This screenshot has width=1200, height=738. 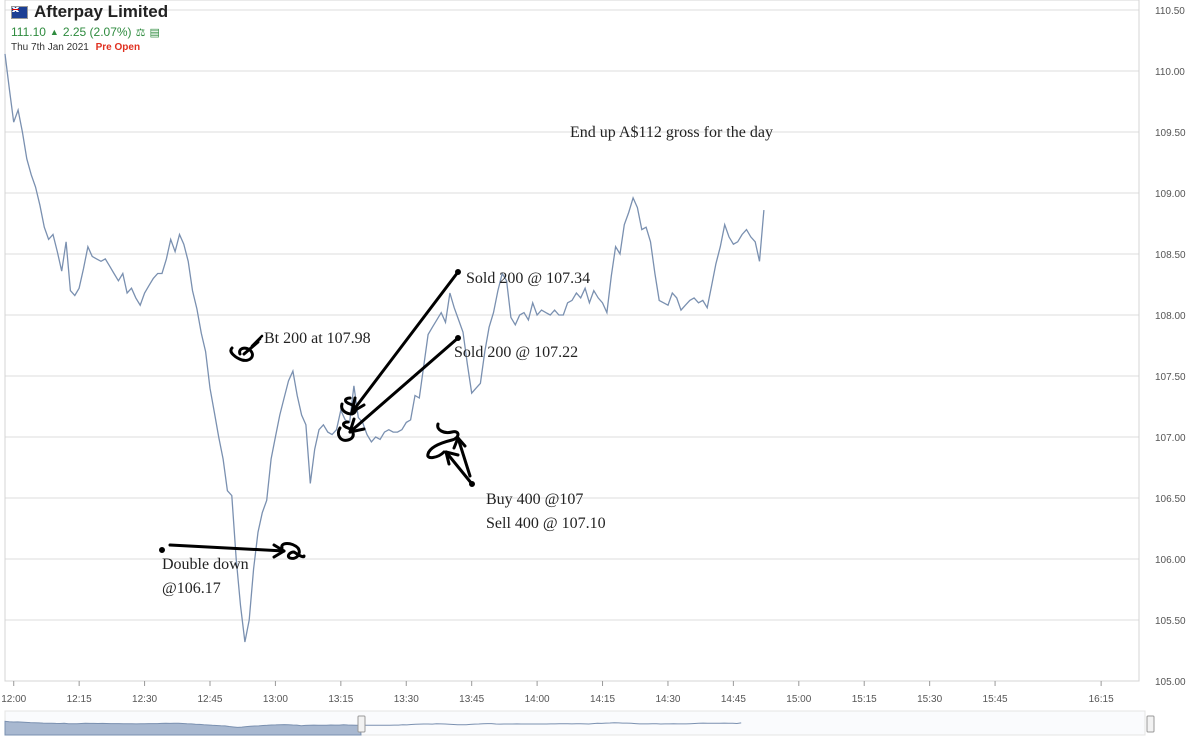 What do you see at coordinates (144, 699) in the screenshot?
I see `x-tick-label: 12:30` at bounding box center [144, 699].